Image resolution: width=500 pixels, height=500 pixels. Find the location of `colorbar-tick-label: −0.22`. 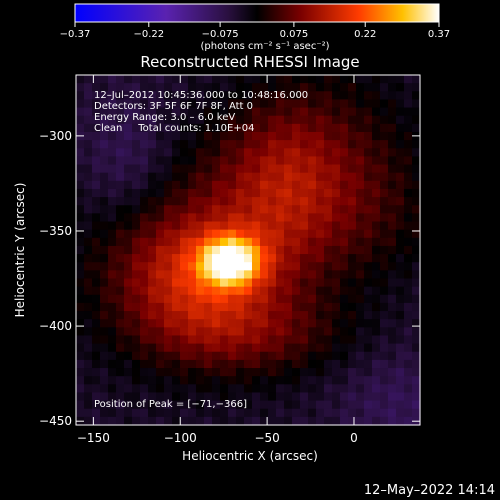

colorbar-tick-label: −0.22 is located at coordinates (148, 34).